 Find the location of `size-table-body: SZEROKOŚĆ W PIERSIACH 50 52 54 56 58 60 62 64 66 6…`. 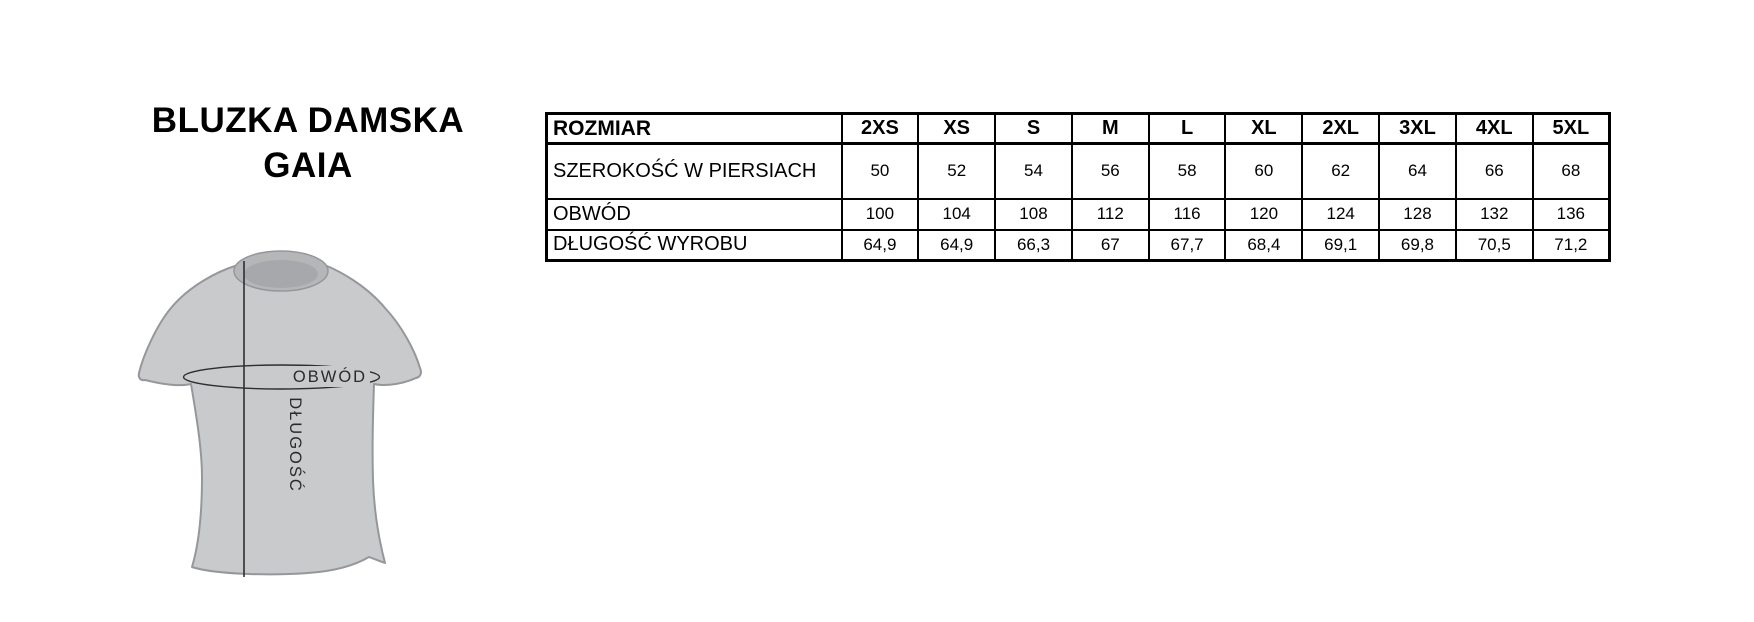

size-table-body: SZEROKOŚĆ W PIERSIACH 50 52 54 56 58 60 62 64 66 6… is located at coordinates (1078, 202).